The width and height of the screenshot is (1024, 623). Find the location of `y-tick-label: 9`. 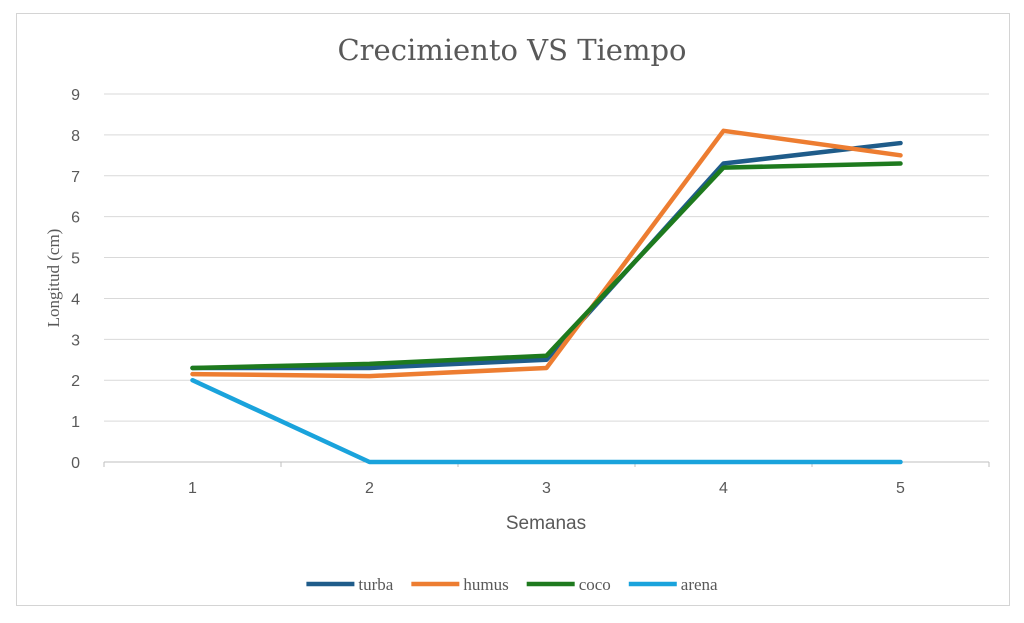

y-tick-label: 9 is located at coordinates (75, 95).